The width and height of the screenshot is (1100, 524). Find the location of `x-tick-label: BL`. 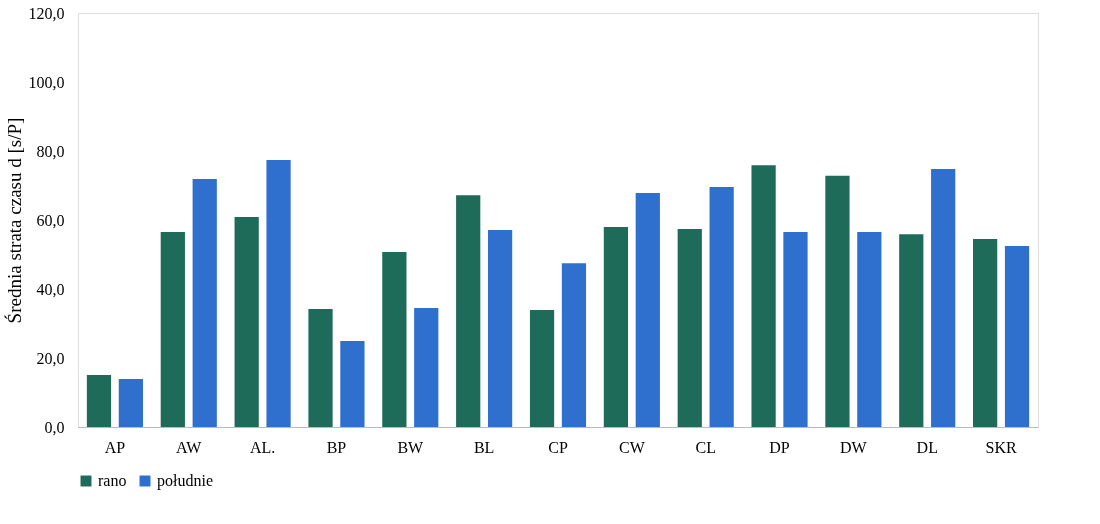

x-tick-label: BL is located at coordinates (484, 447).